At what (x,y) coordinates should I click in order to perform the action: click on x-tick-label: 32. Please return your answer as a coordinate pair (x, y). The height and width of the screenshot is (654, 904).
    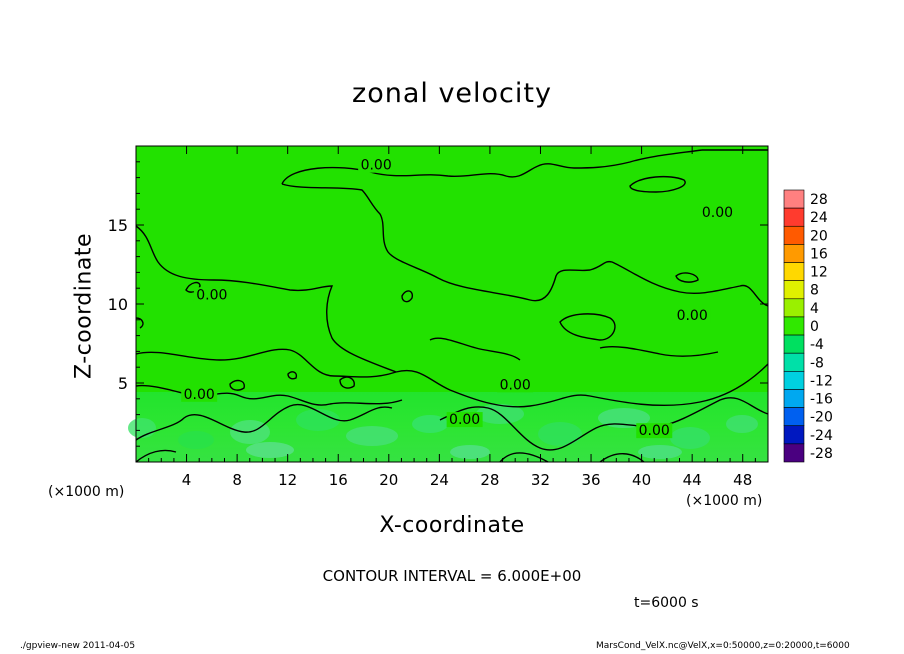
    Looking at the image, I should click on (540, 480).